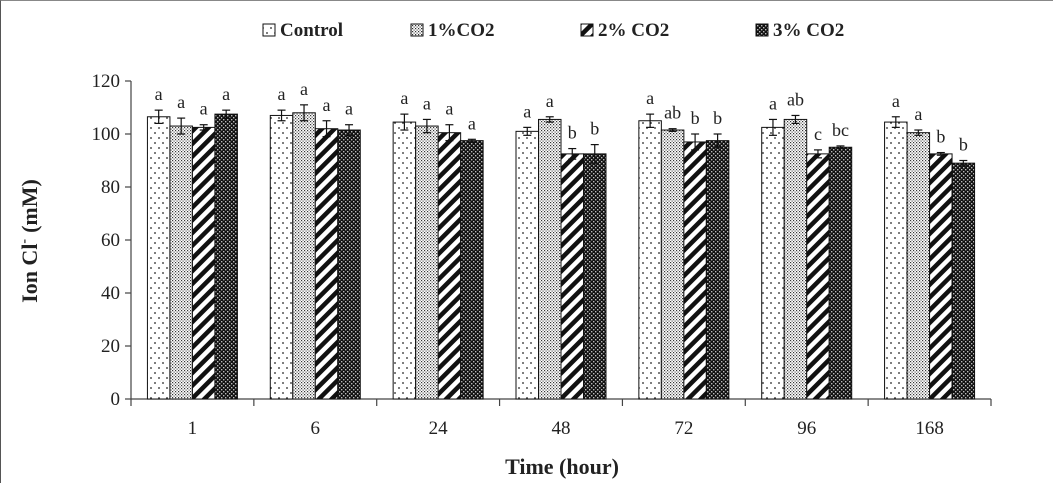 This screenshot has width=1053, height=483. I want to click on y-tick-label: 20, so click(110, 346).